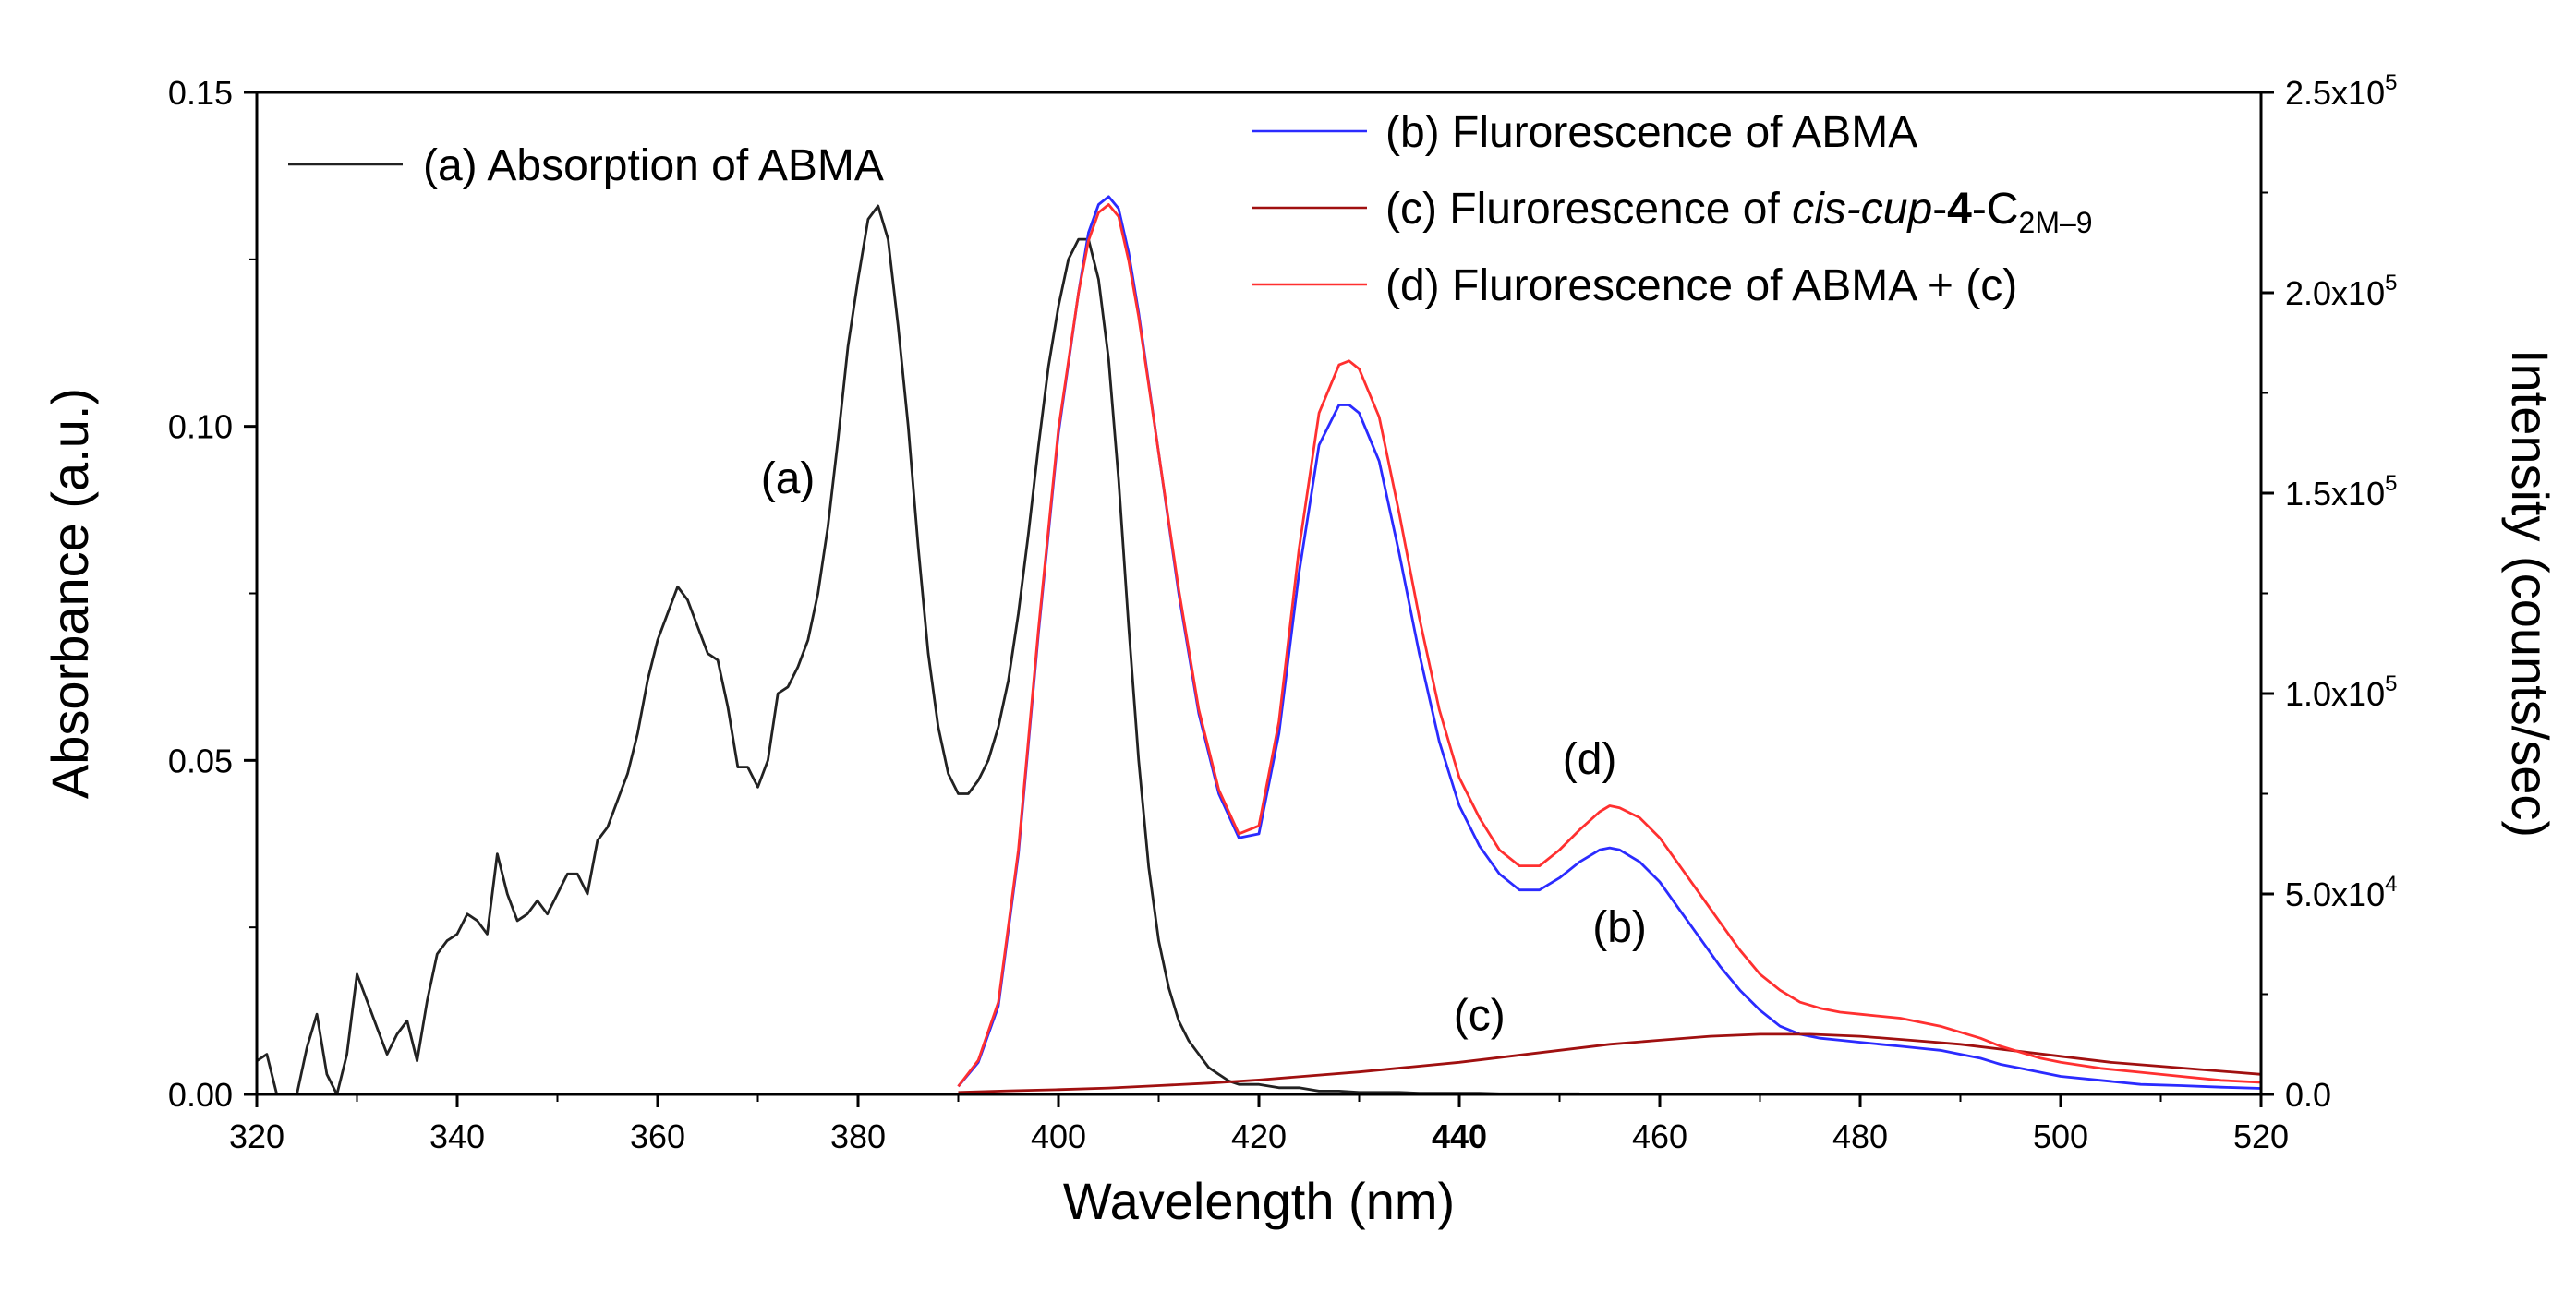 This screenshot has height=1304, width=2576. Describe the element at coordinates (2060, 1136) in the screenshot. I see `x-tick-label: 500` at that location.